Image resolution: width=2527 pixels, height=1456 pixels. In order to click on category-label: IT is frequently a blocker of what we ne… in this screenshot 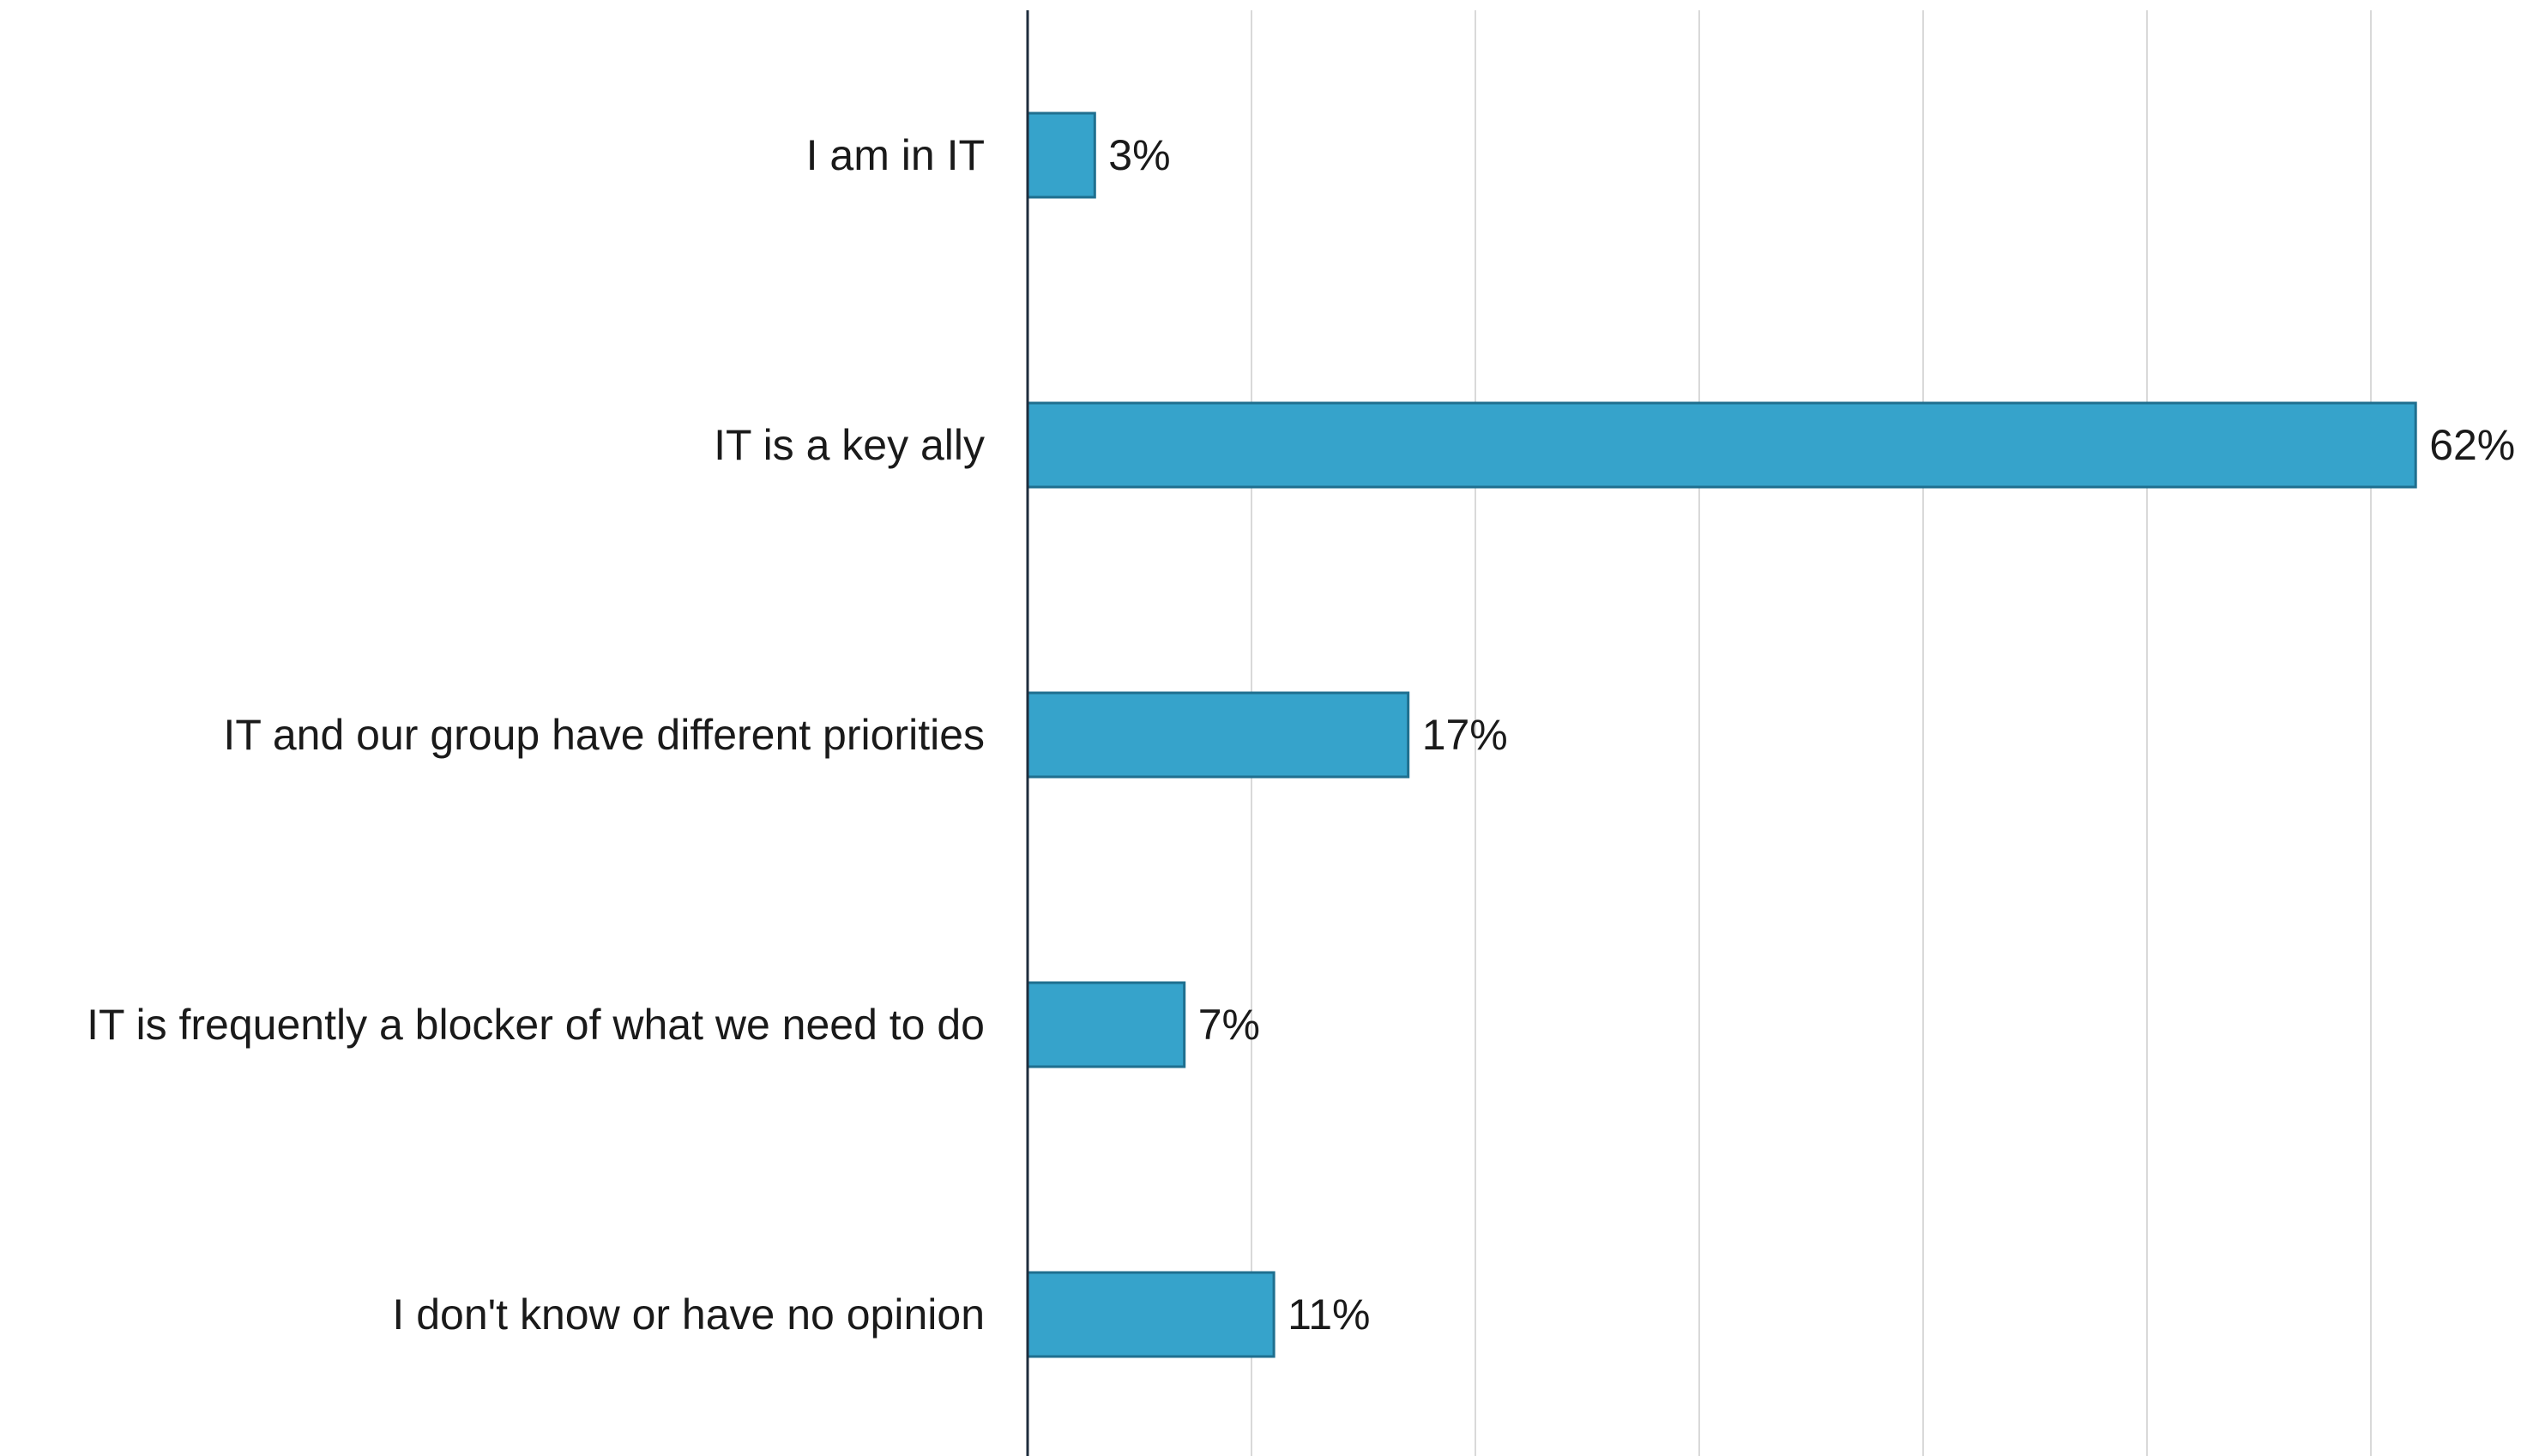, I will do `click(536, 1025)`.